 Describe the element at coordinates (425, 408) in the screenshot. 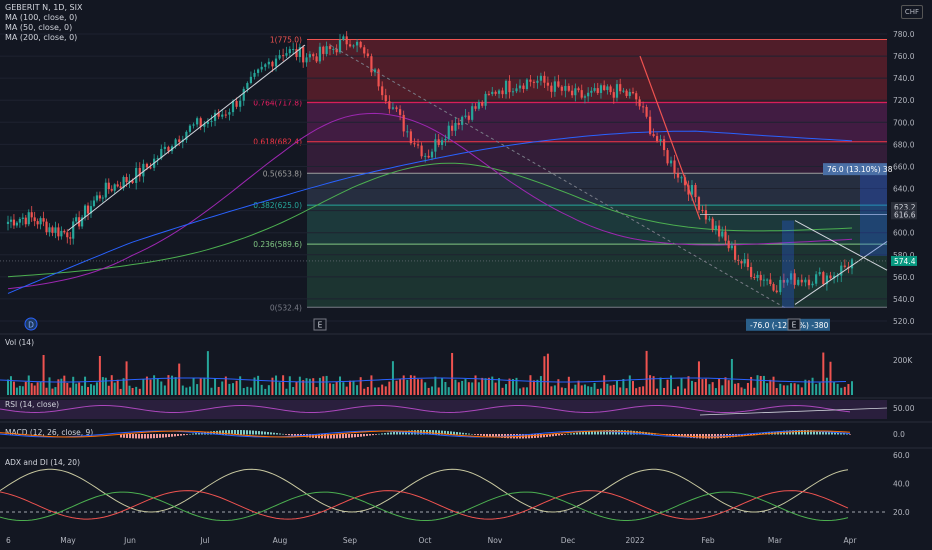

I see `rsi-line` at that location.